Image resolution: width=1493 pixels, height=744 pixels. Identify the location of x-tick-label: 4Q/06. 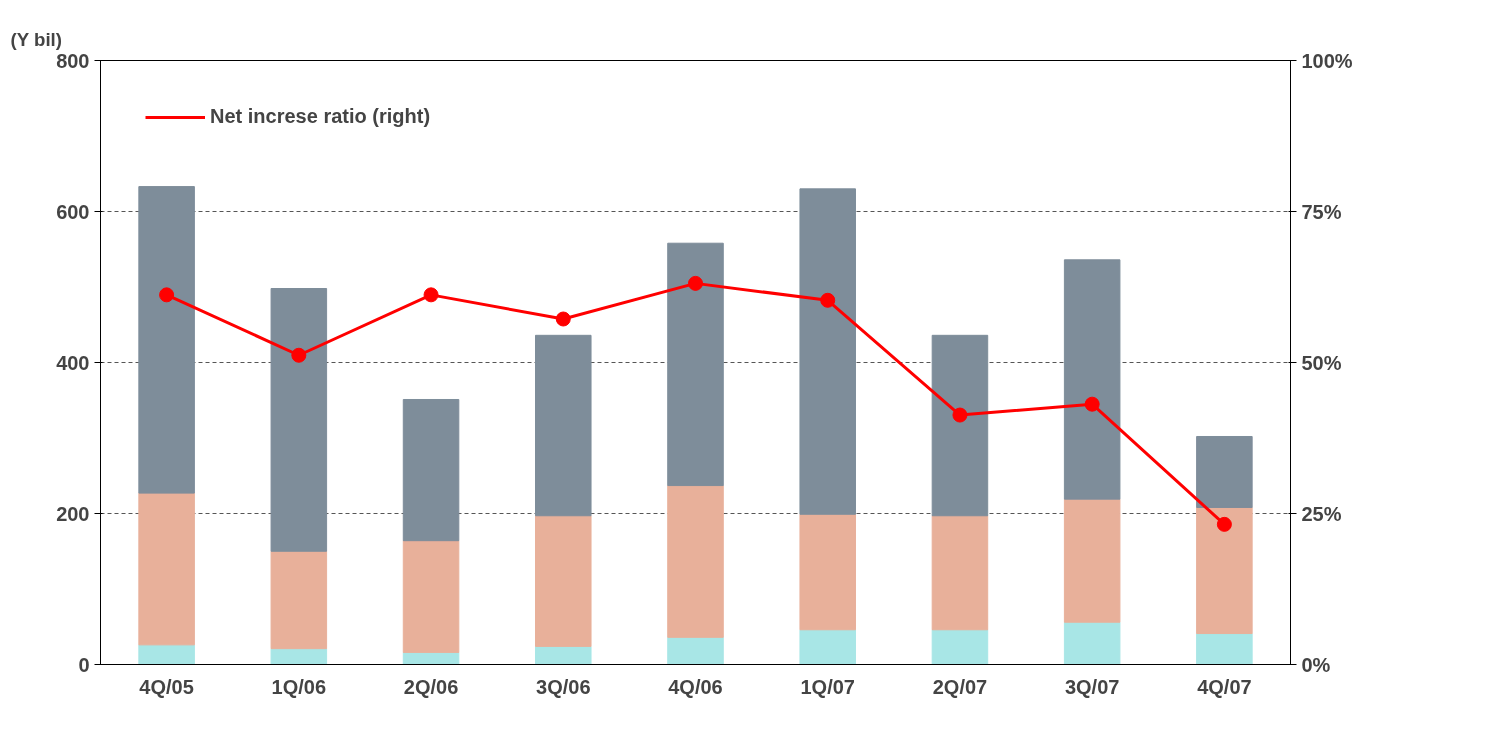
(695, 686).